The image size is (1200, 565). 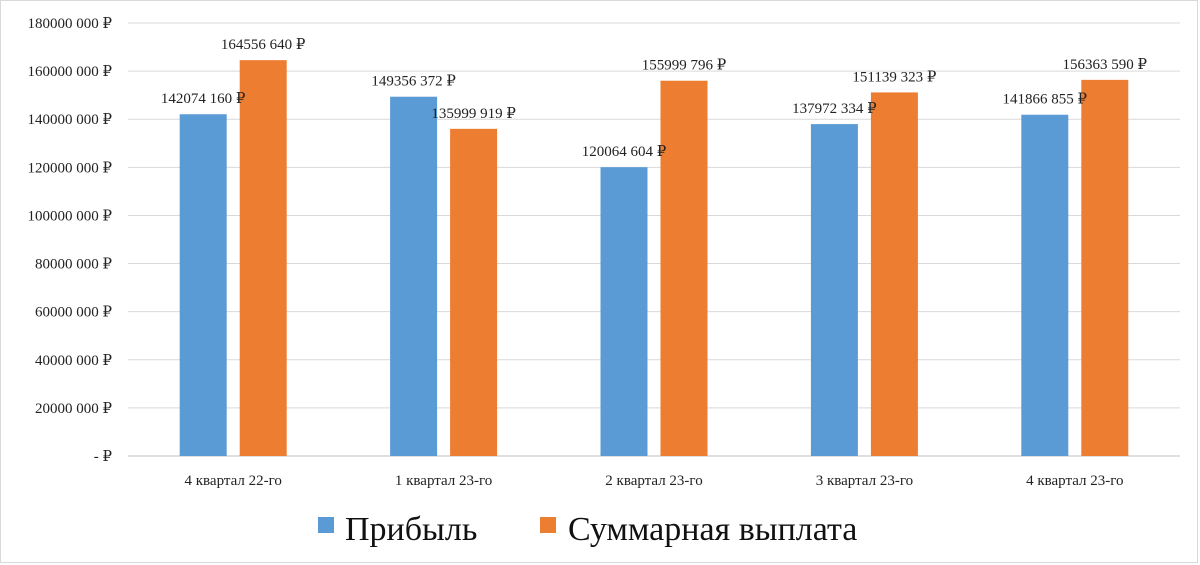 What do you see at coordinates (74, 361) in the screenshot?
I see `y-tick-label: 40000 000 ₽` at bounding box center [74, 361].